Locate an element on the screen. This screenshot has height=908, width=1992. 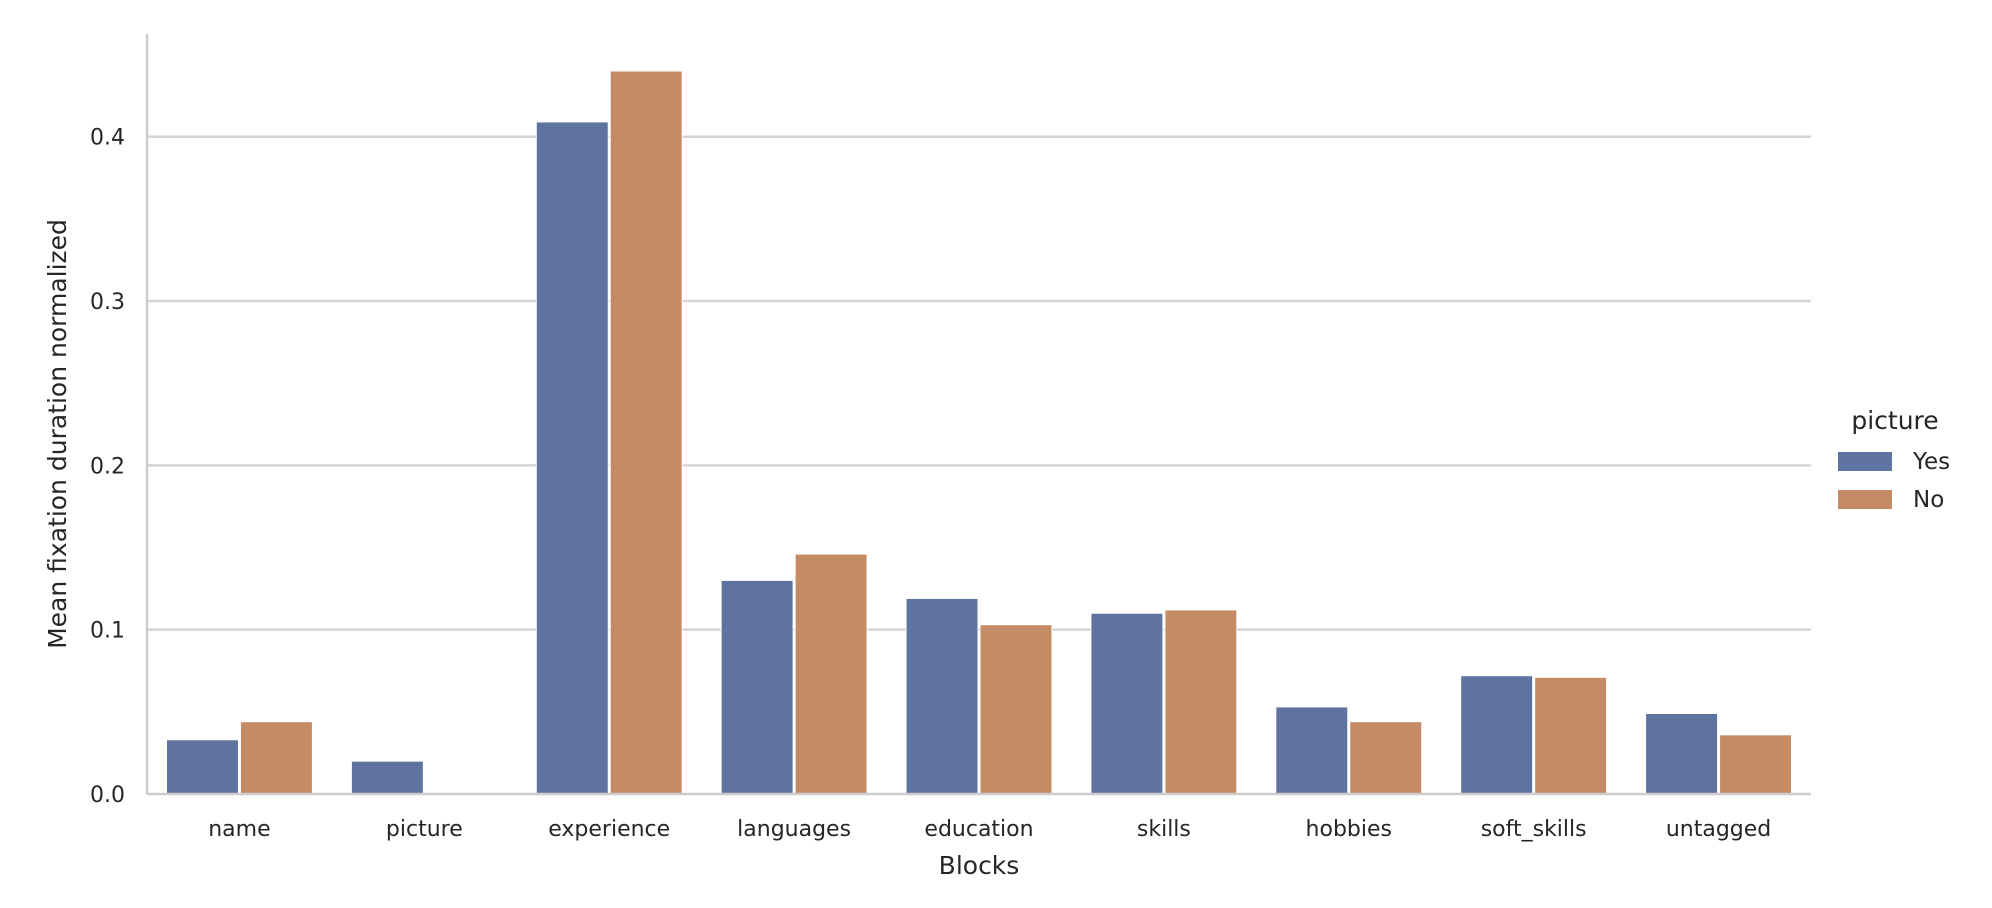
bar-name-no is located at coordinates (276, 758).